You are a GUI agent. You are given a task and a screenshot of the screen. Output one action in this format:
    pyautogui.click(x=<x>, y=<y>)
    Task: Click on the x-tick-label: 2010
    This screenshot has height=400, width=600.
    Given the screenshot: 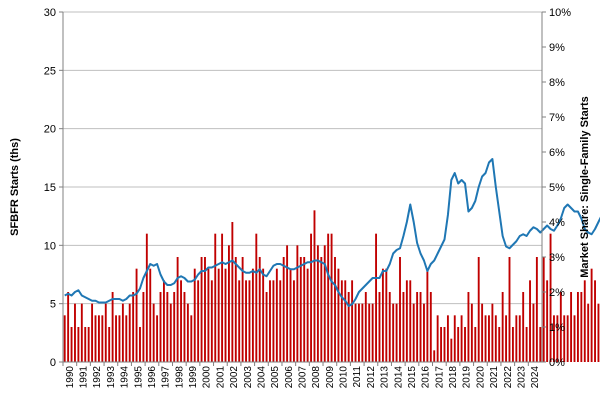 What is the action you would take?
    pyautogui.click(x=344, y=377)
    